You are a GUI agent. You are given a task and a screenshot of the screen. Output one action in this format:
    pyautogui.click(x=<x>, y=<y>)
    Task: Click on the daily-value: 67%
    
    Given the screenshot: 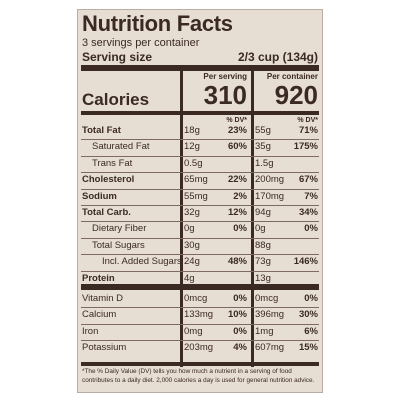 What is the action you would take?
    pyautogui.click(x=308, y=180)
    